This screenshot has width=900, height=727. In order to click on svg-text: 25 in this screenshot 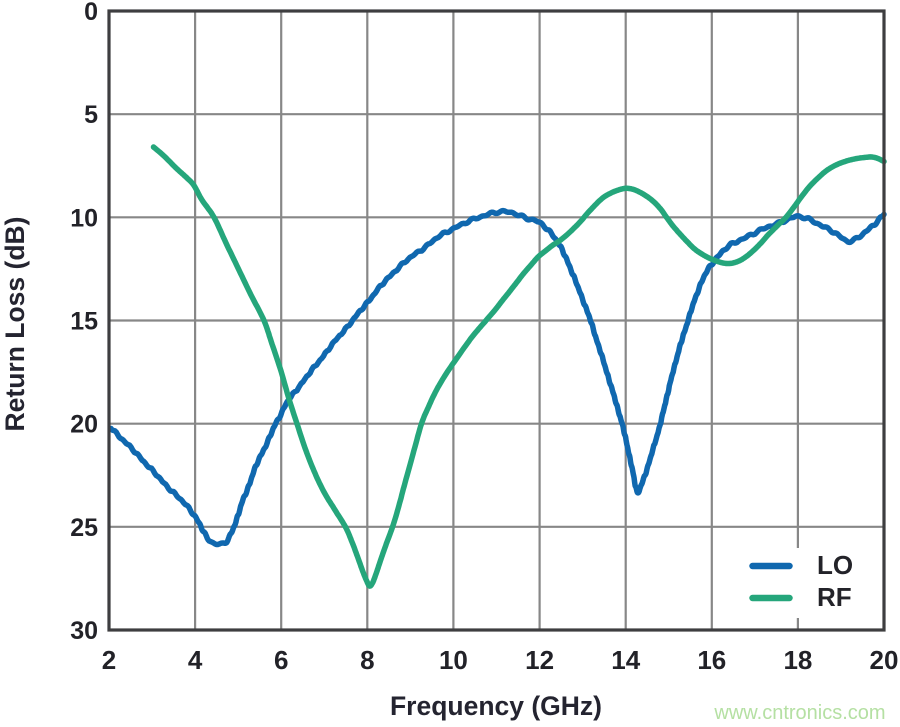, I will do `click(84, 528)`.